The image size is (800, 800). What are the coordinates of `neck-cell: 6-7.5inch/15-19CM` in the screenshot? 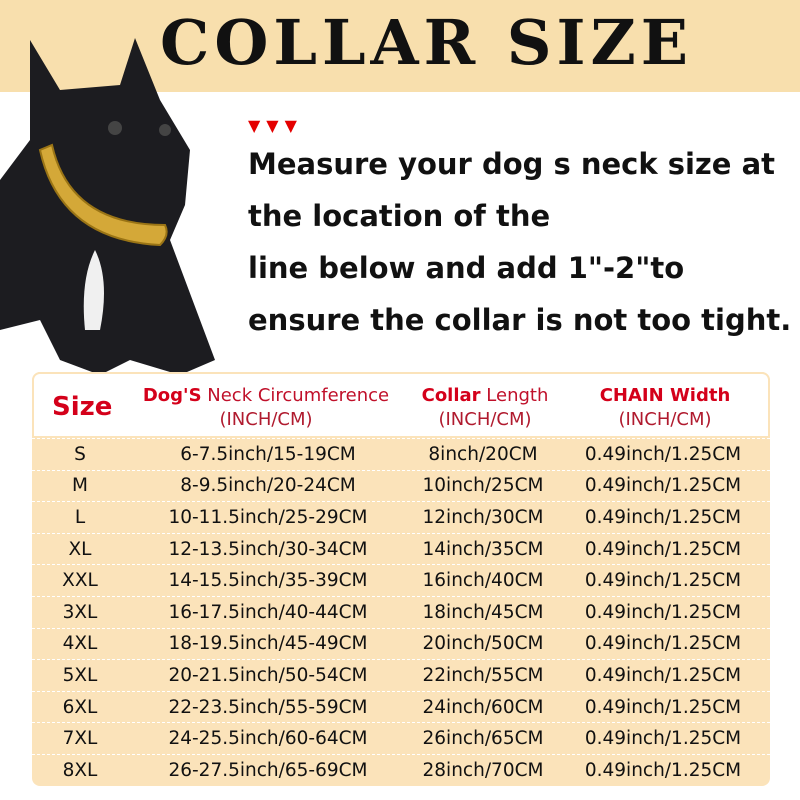 It's located at (268, 454).